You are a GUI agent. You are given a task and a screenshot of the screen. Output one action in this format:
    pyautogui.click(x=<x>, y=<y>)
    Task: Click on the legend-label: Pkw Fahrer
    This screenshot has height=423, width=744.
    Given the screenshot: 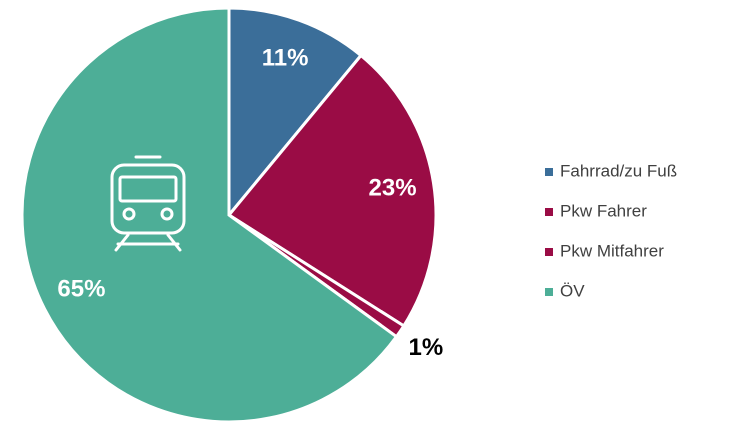 What is the action you would take?
    pyautogui.click(x=603, y=210)
    